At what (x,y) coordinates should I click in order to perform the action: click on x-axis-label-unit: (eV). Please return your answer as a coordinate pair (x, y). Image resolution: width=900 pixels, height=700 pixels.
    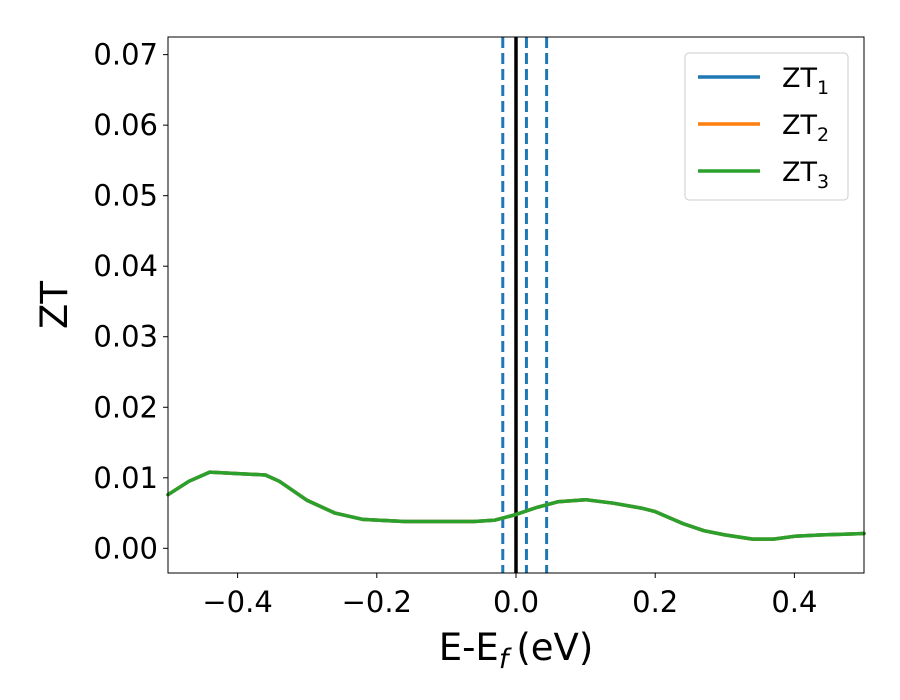
    Looking at the image, I should click on (554, 647).